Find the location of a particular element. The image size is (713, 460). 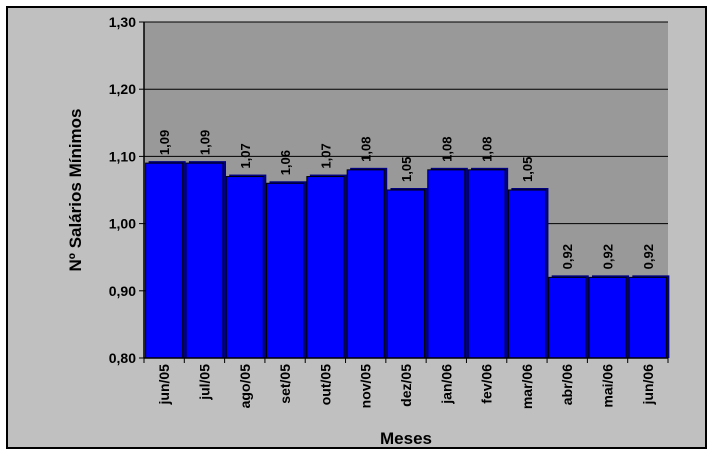

data-label: 1,06 is located at coordinates (285, 162).